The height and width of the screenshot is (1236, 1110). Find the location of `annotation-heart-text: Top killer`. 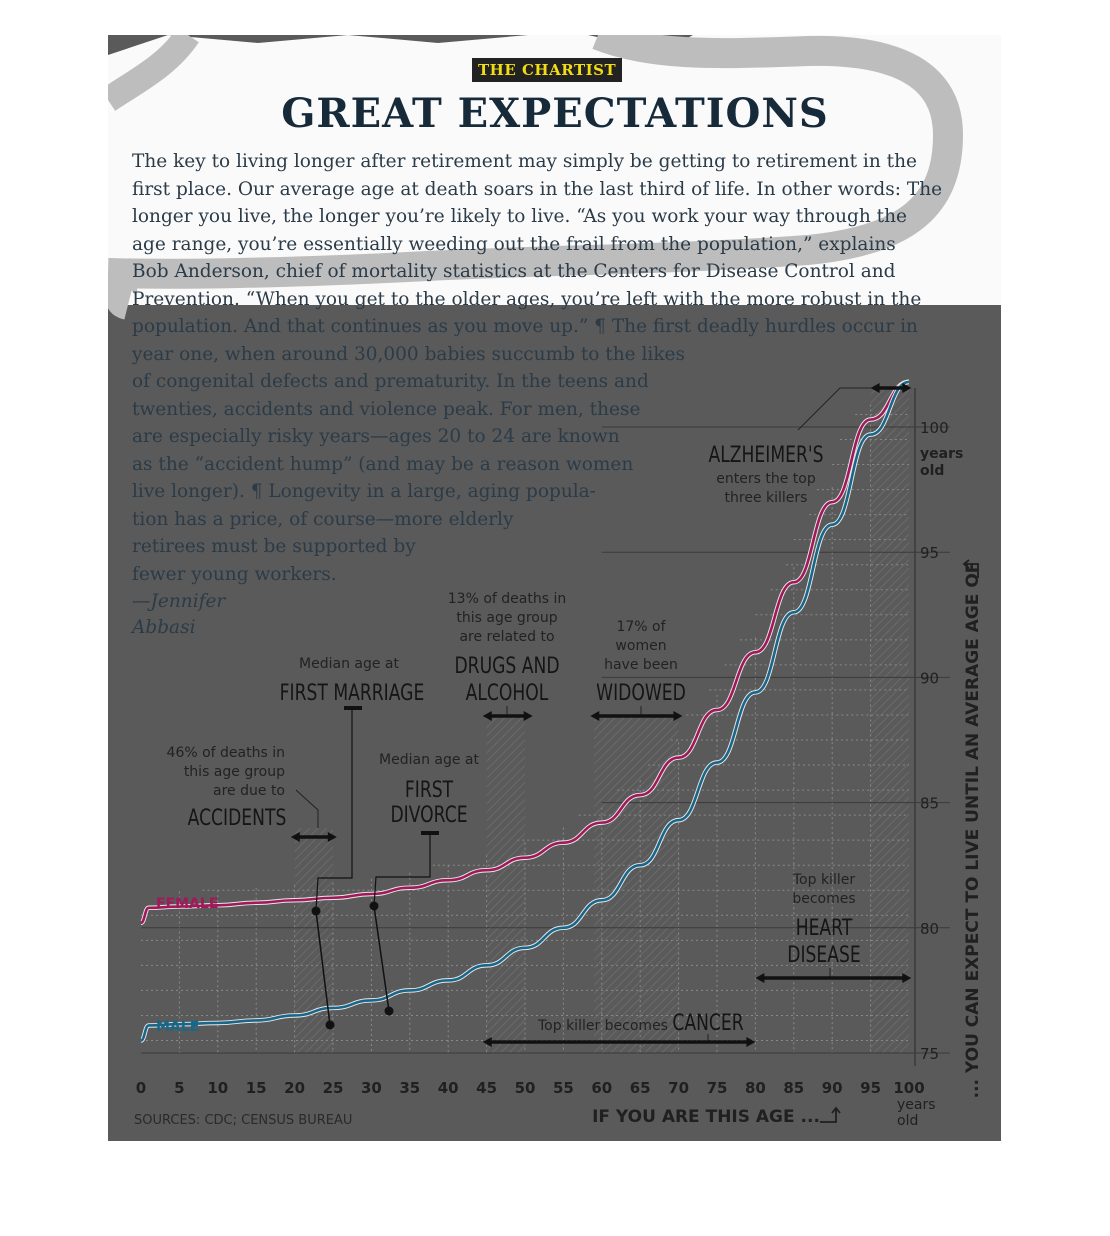

annotation-heart-text: Top killer is located at coordinates (823, 880).